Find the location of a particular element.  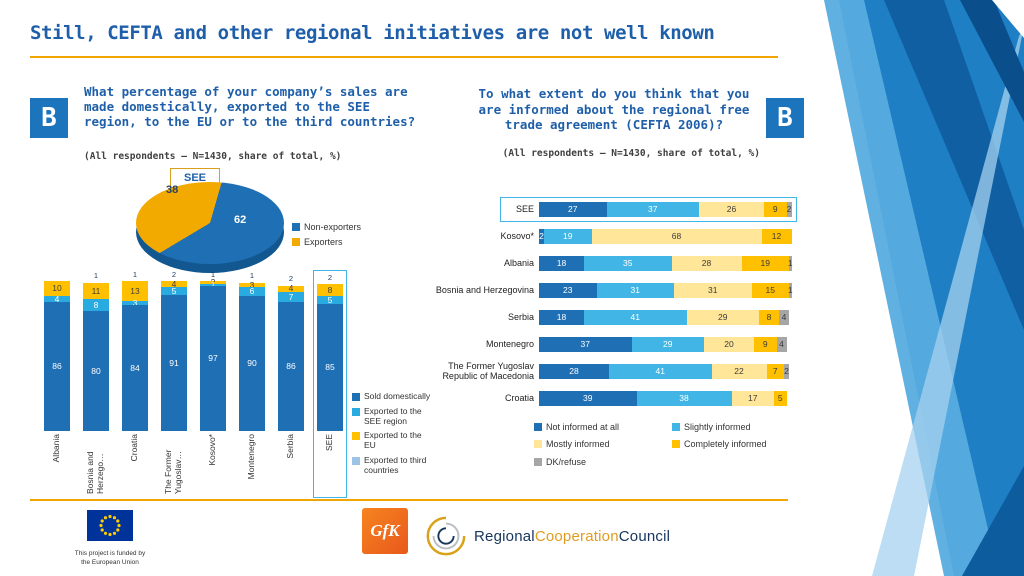

legend-label: Exporters is located at coordinates (323, 242).